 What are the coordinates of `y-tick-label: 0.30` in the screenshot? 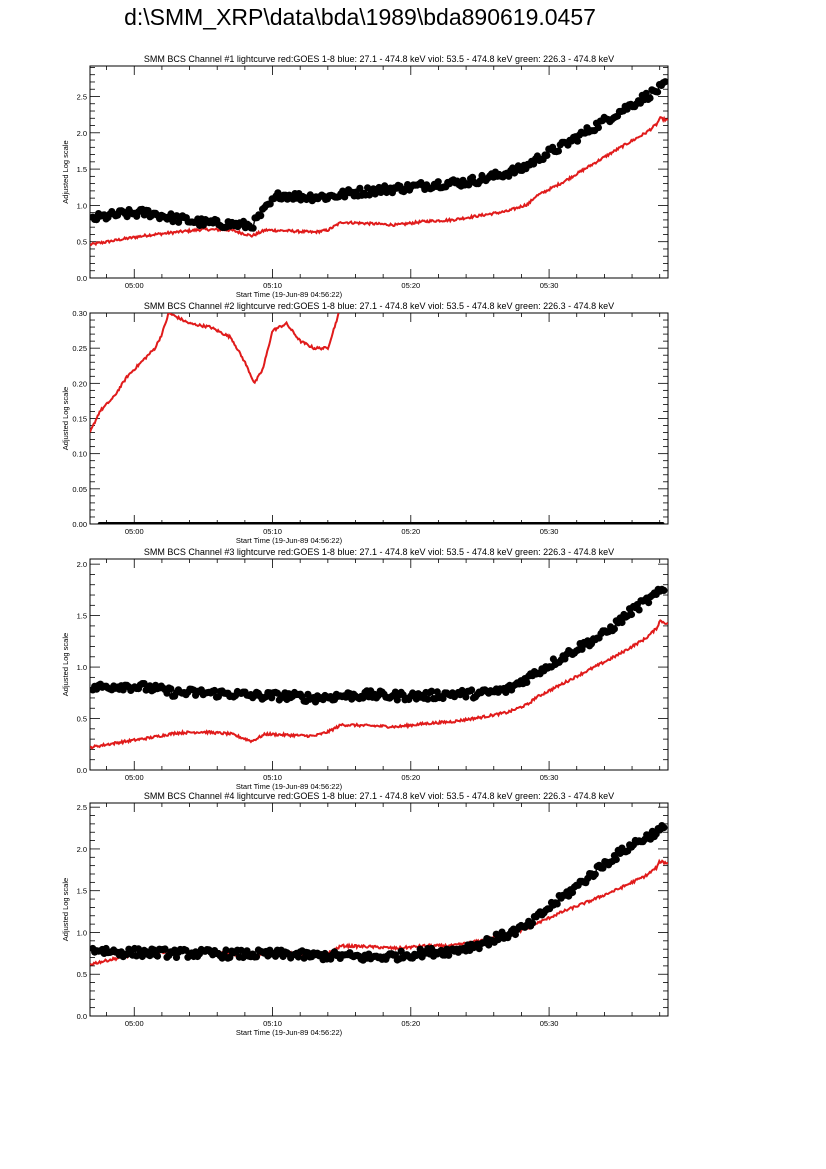 It's located at (79, 313).